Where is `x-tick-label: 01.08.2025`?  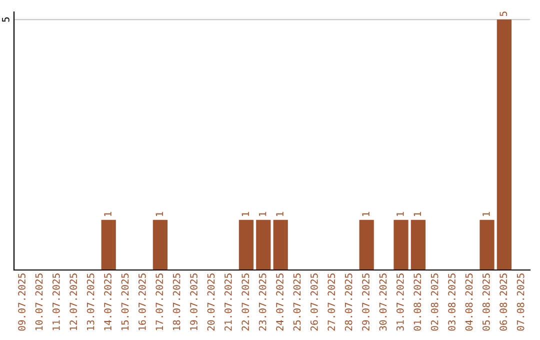 x-tick-label: 01.08.2025 is located at coordinates (418, 302).